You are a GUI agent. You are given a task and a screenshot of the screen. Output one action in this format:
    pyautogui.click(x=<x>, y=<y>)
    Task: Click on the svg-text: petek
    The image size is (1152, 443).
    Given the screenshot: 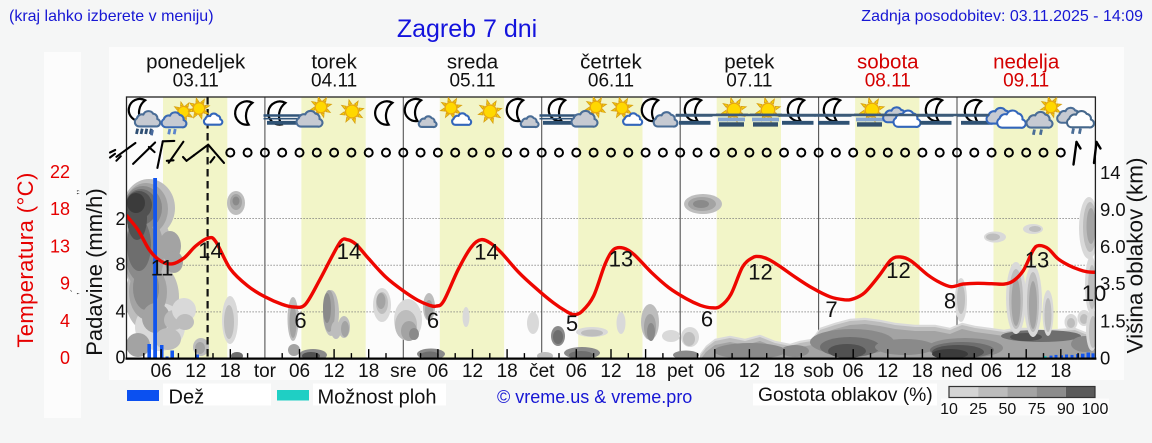 What is the action you would take?
    pyautogui.click(x=749, y=62)
    